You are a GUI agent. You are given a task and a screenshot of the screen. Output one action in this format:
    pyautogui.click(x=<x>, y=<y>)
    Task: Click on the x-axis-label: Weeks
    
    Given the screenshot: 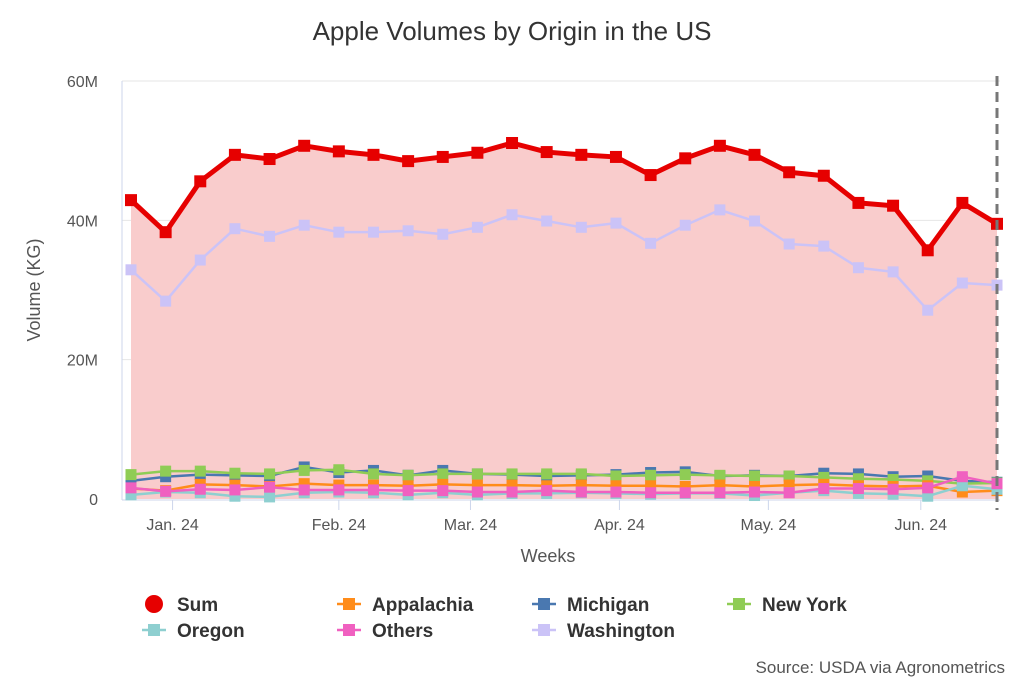 What is the action you would take?
    pyautogui.click(x=548, y=556)
    